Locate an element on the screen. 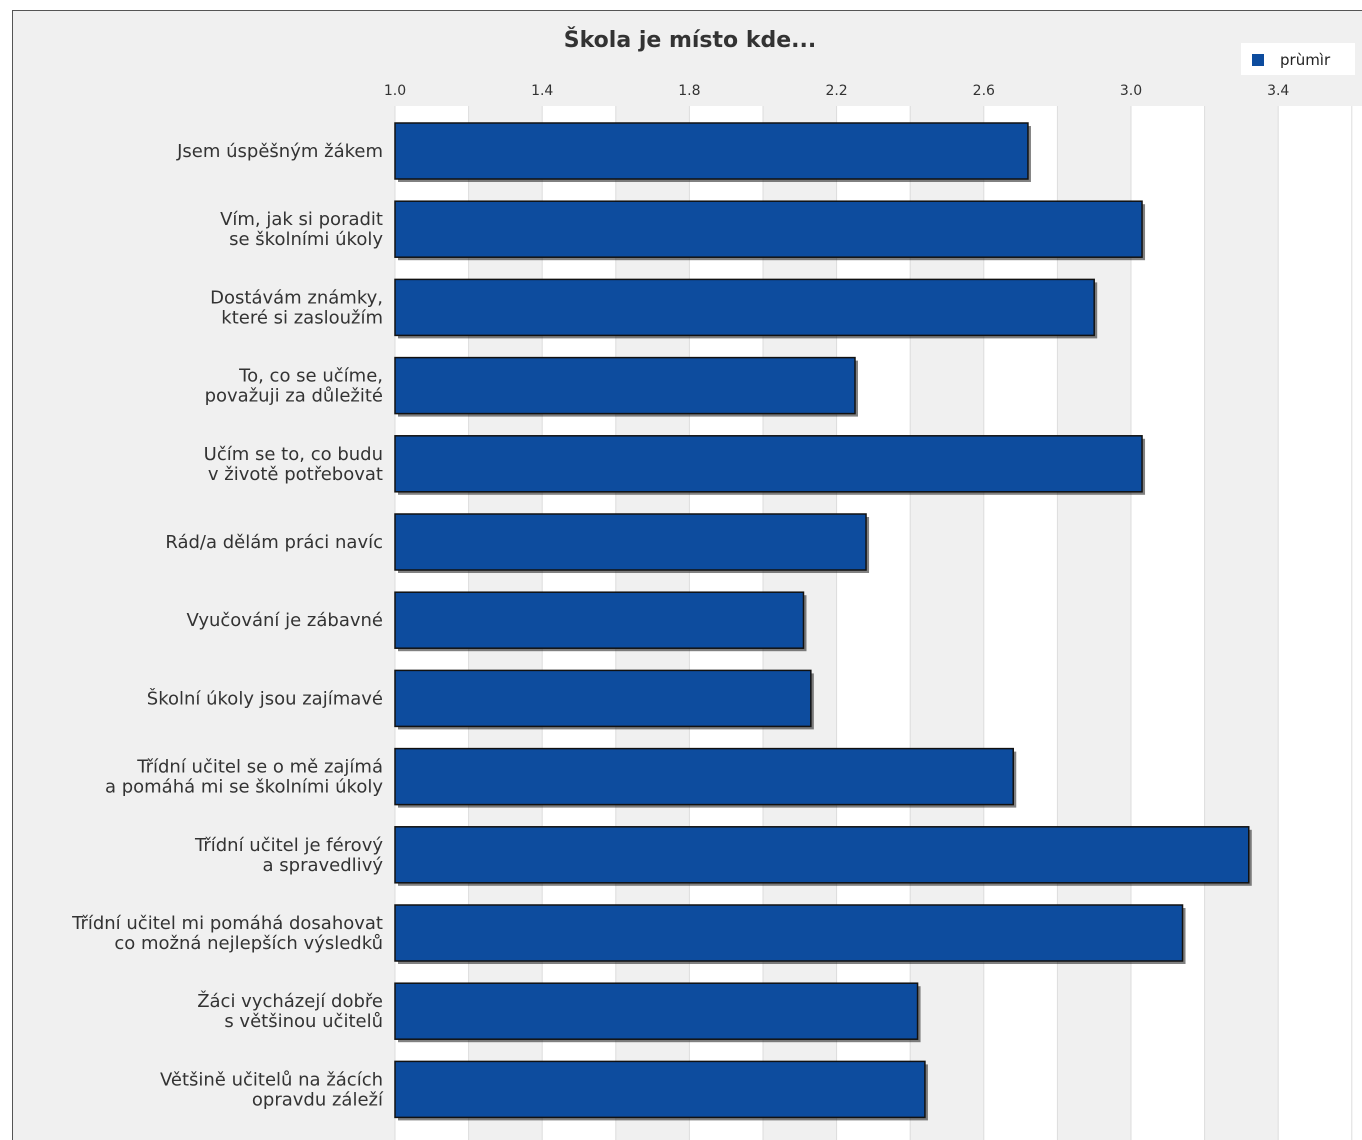 The height and width of the screenshot is (1140, 1362). category-label: Vím, jak si poradit se školními úkoly is located at coordinates (301, 229).